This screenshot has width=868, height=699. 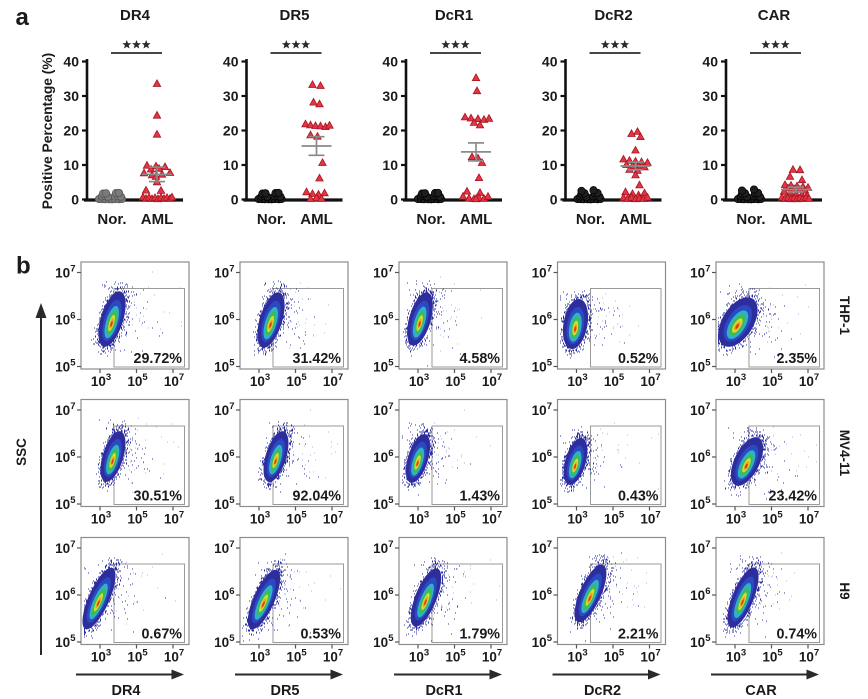 What do you see at coordinates (158, 497) in the screenshot?
I see `svg-text: 30.51%` at bounding box center [158, 497].